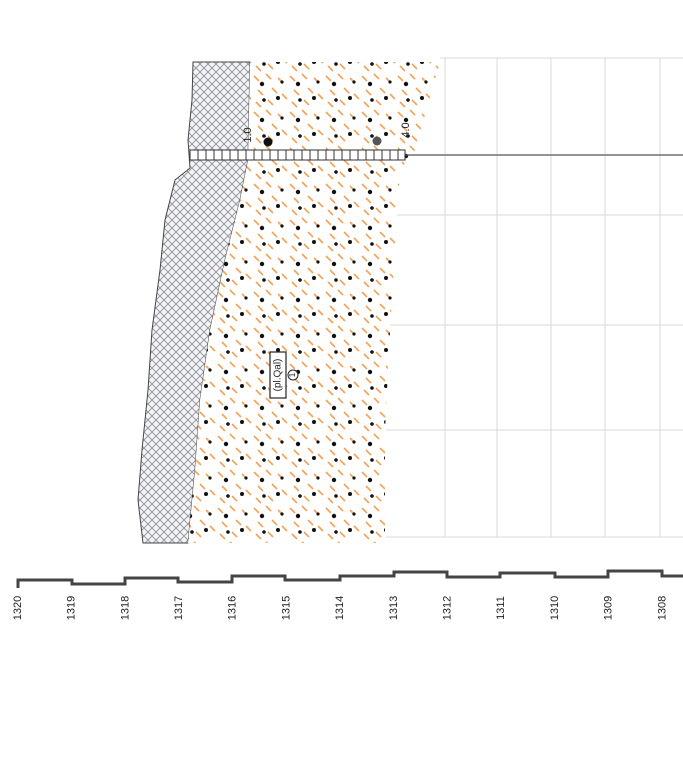 The image size is (683, 764). Describe the element at coordinates (501, 608) in the screenshot. I see `scale-label: 1311` at that location.